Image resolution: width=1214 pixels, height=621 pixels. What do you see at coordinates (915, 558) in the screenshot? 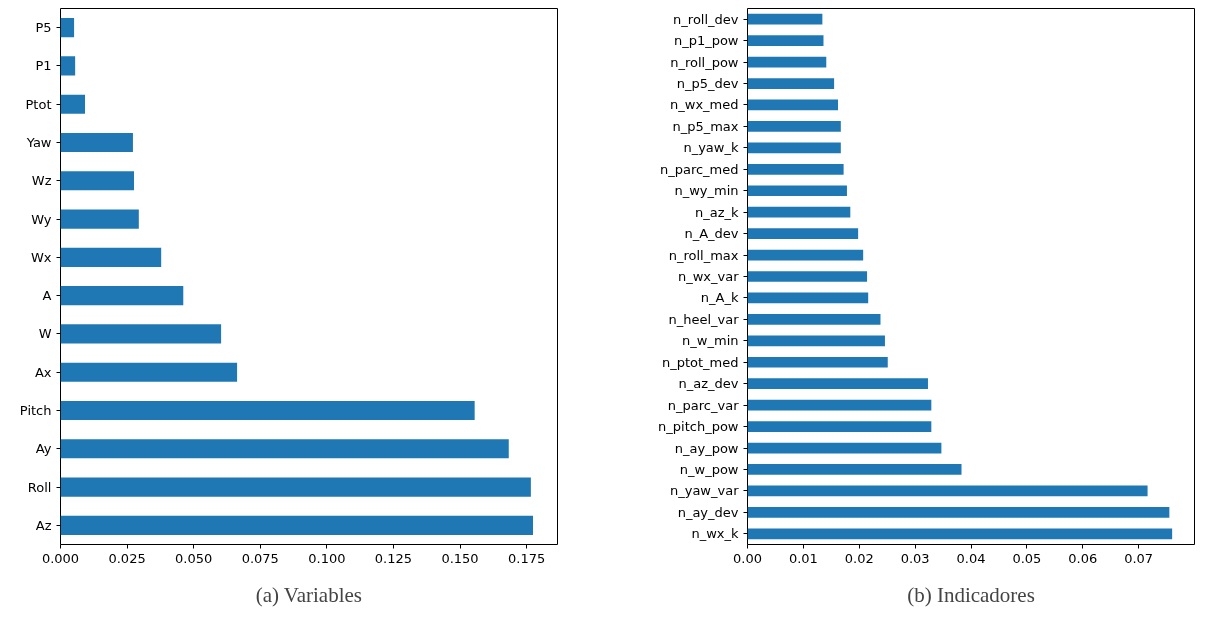
I see `x-tick-label: 0.03` at bounding box center [915, 558].